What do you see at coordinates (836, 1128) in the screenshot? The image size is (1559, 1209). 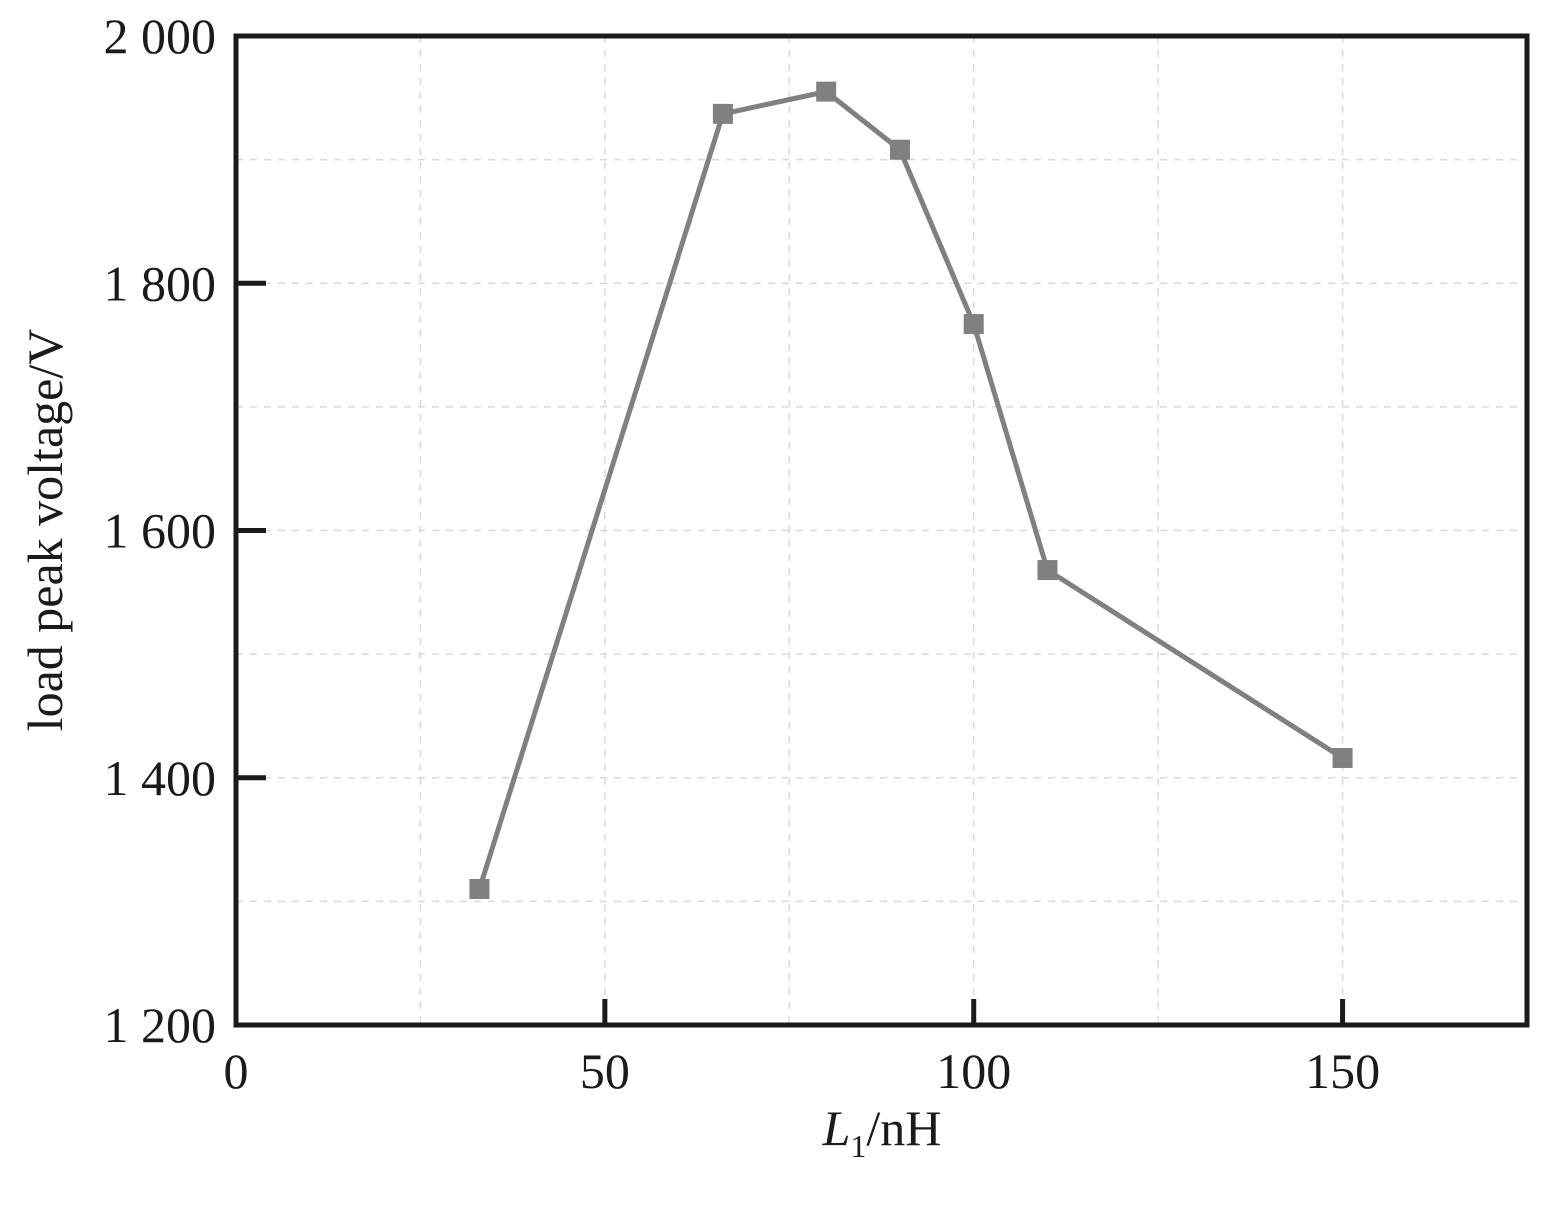 I see `x-axis-title-symbol: L` at bounding box center [836, 1128].